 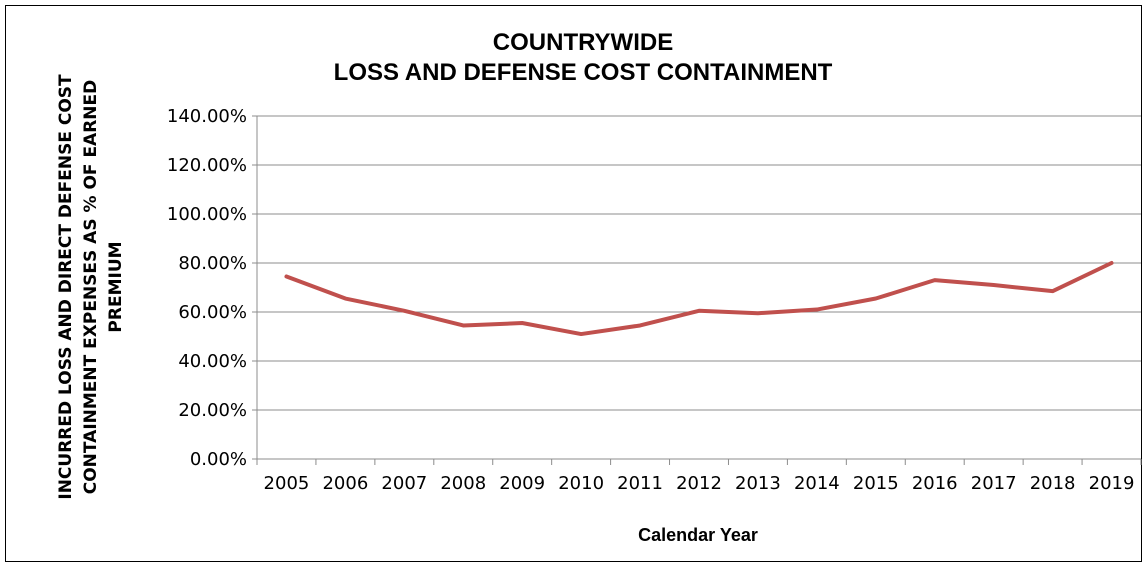 I want to click on y-tick-label: 20.00%, so click(x=212, y=410).